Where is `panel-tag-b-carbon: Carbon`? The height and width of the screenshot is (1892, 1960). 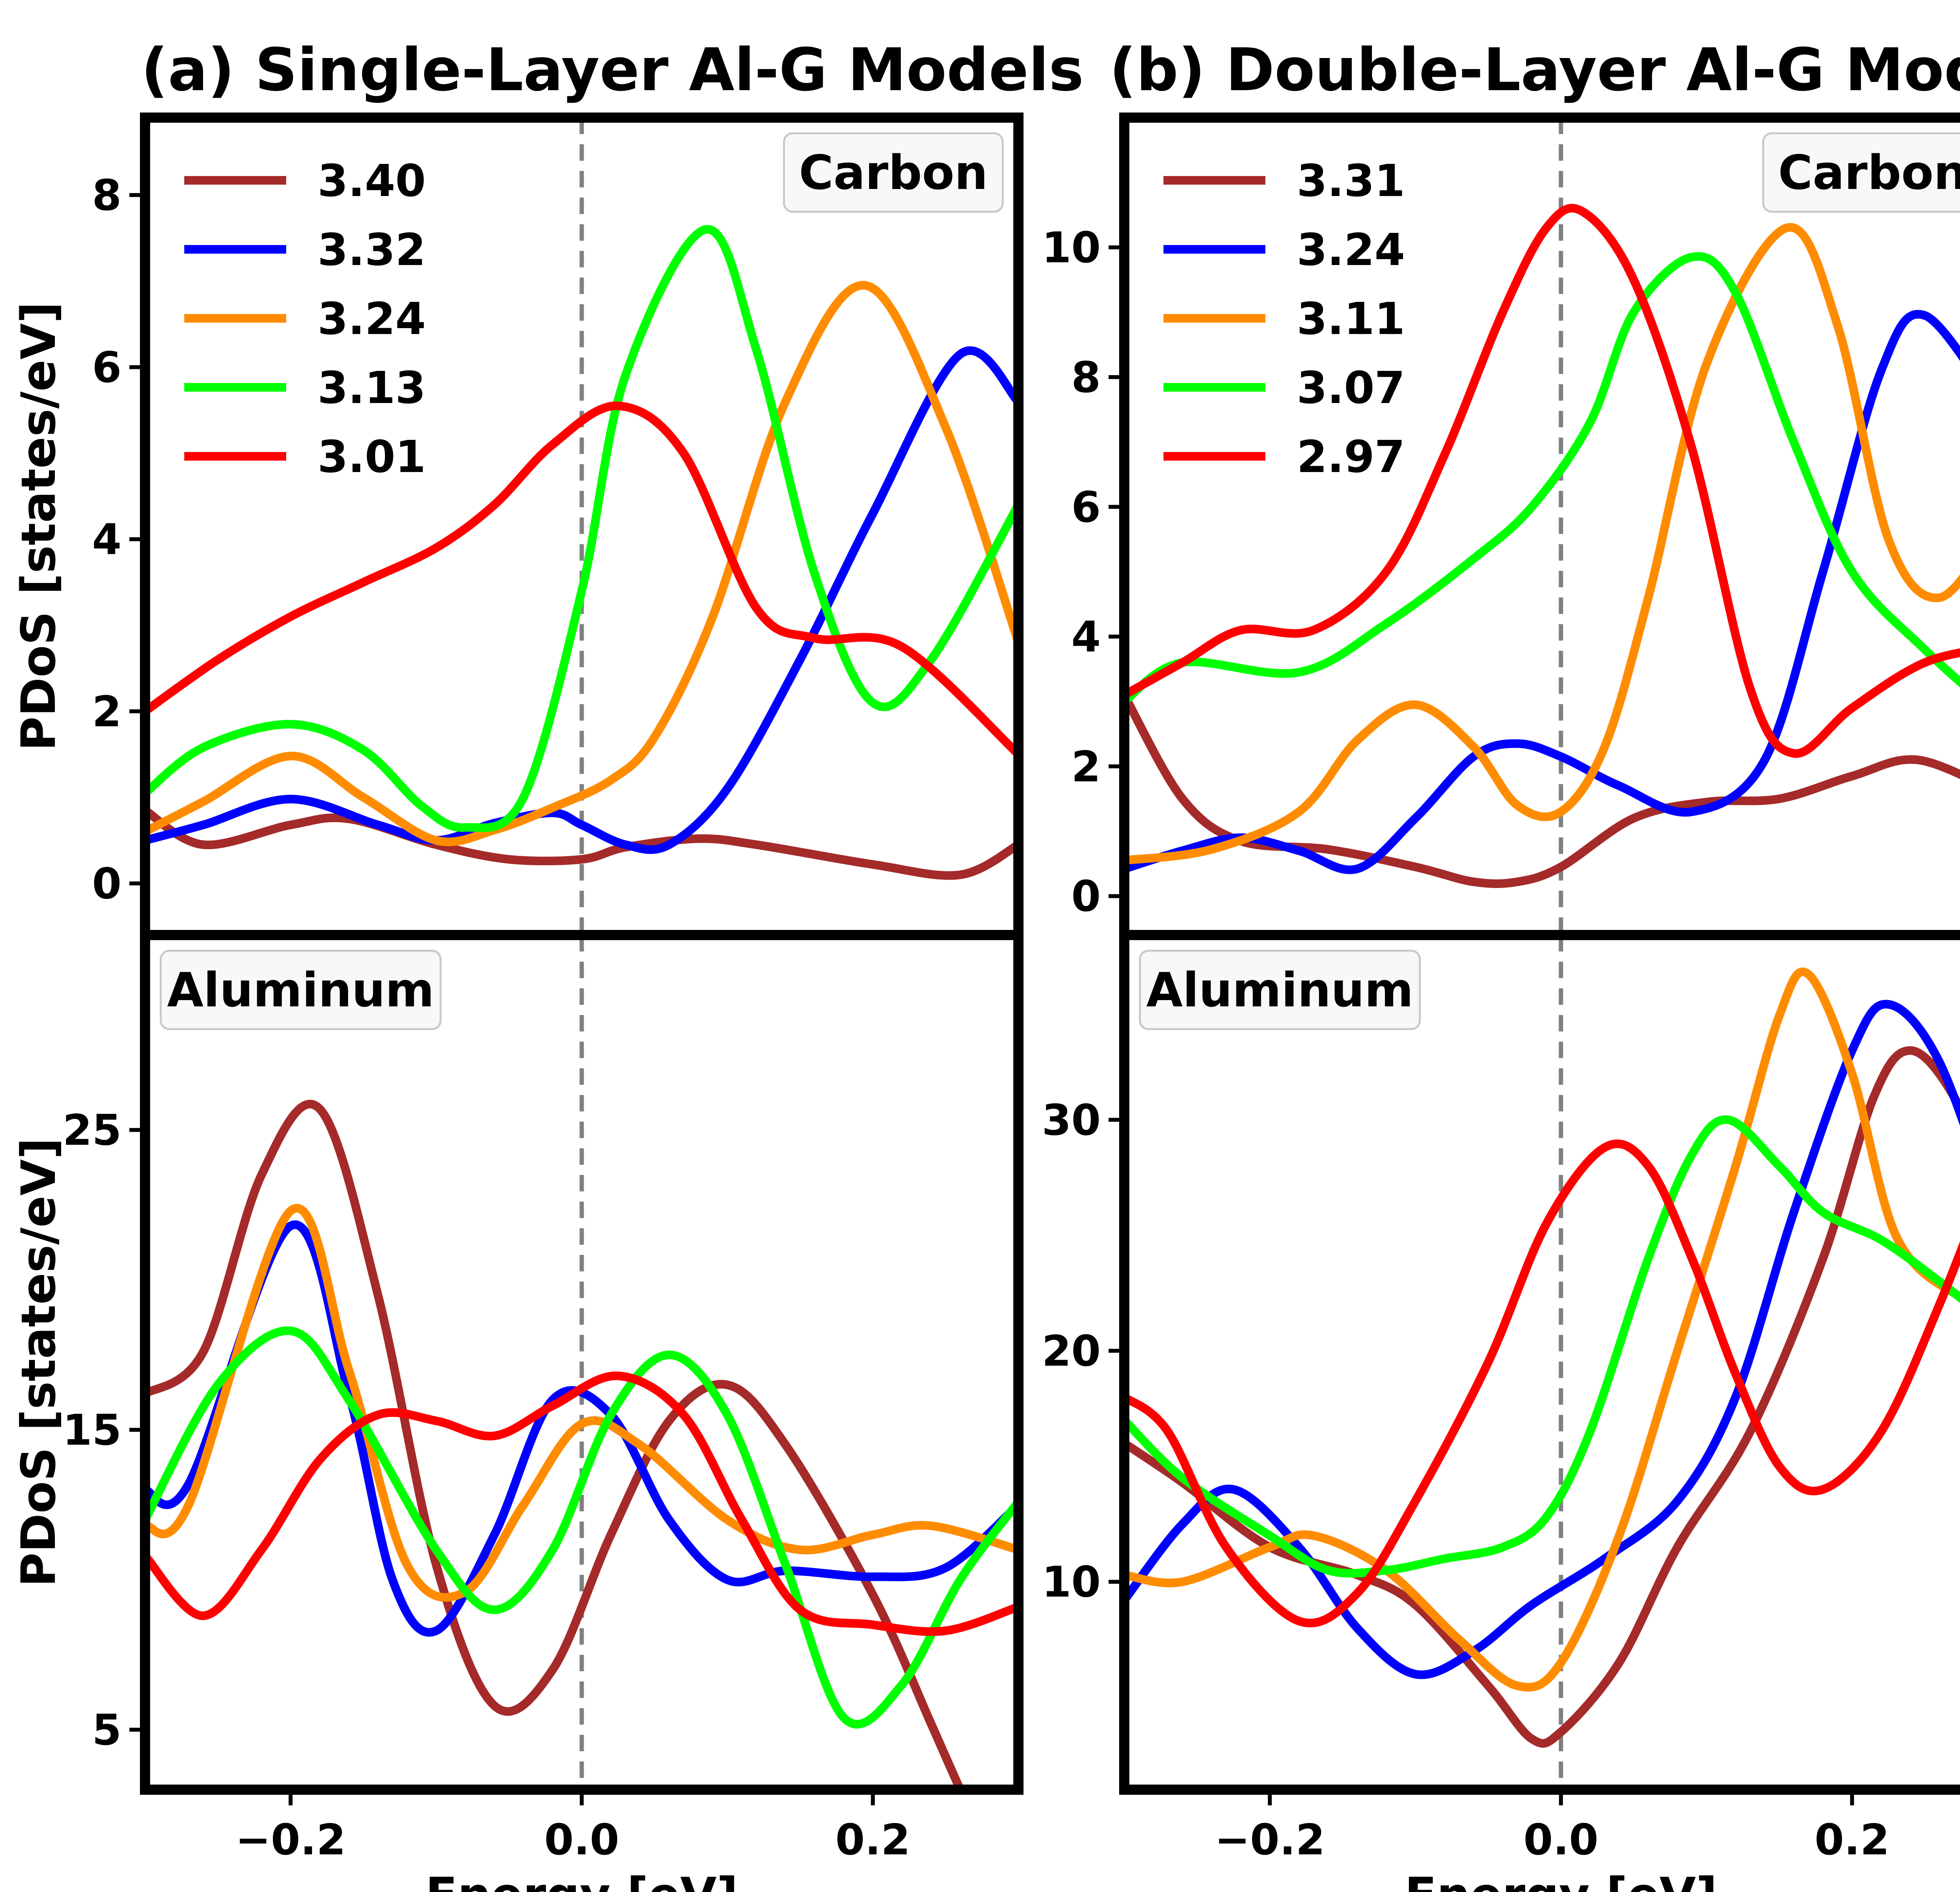
panel-tag-b-carbon: Carbon is located at coordinates (1861, 172).